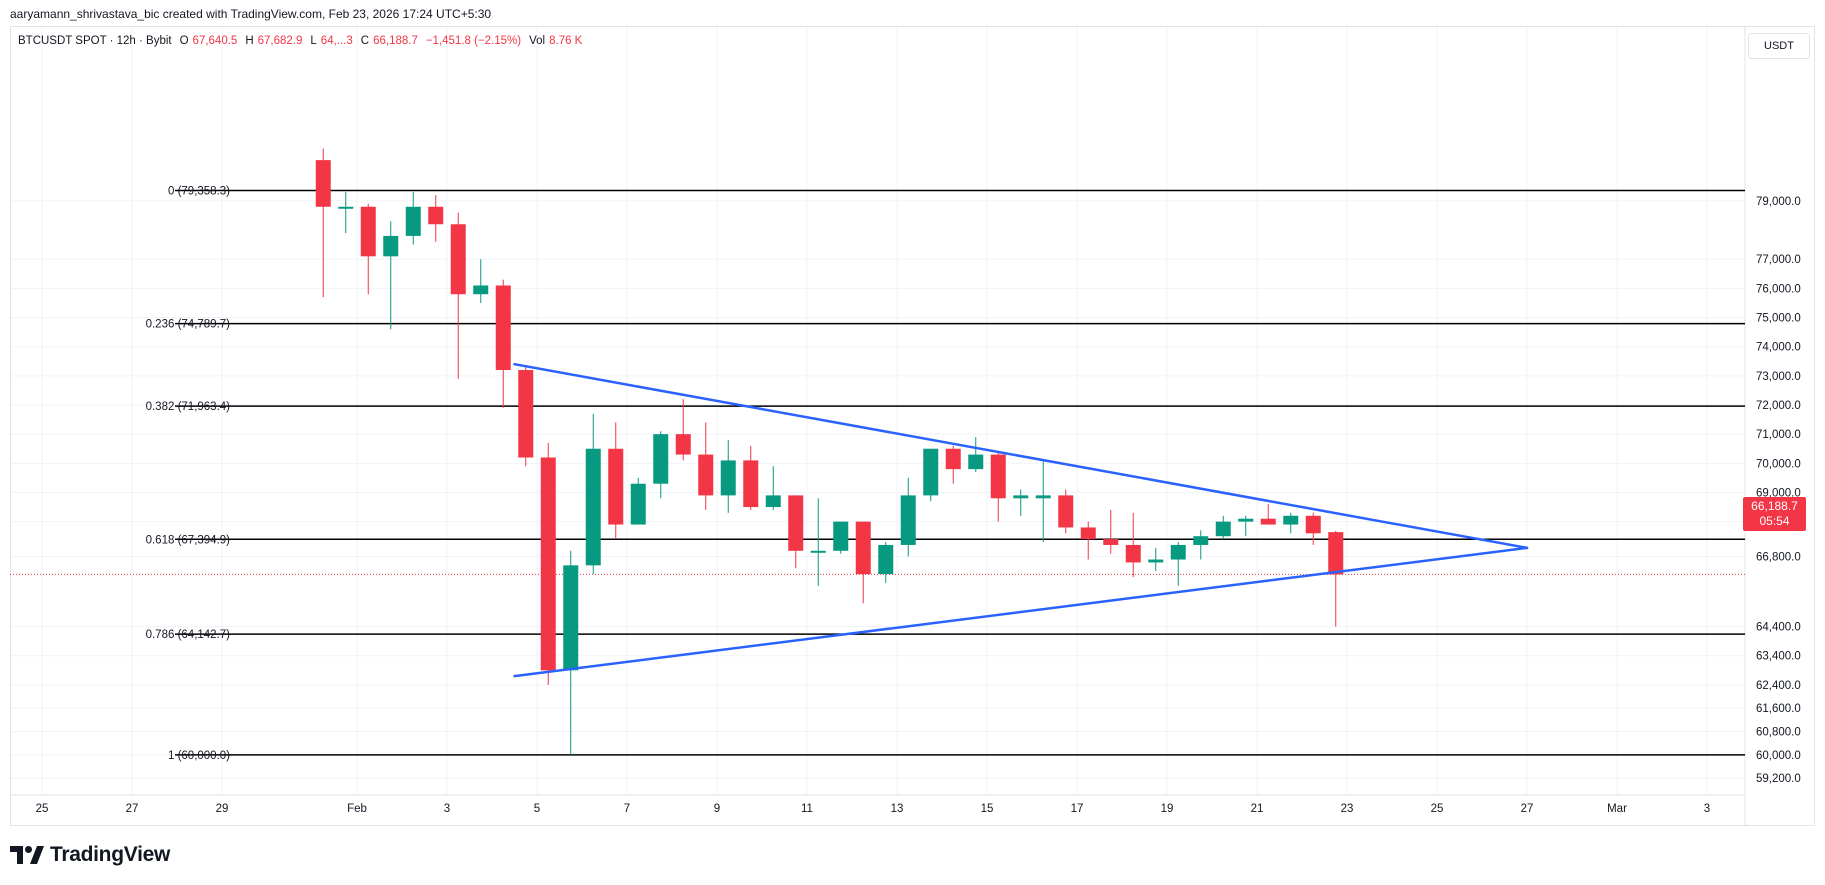 The image size is (1825, 885). Describe the element at coordinates (987, 809) in the screenshot. I see `x-tick-label: 15` at that location.